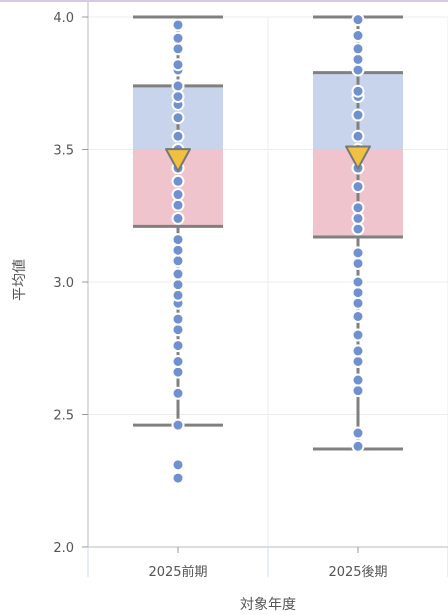  I want to click on x-tick-label: 2025前期, so click(177, 572).